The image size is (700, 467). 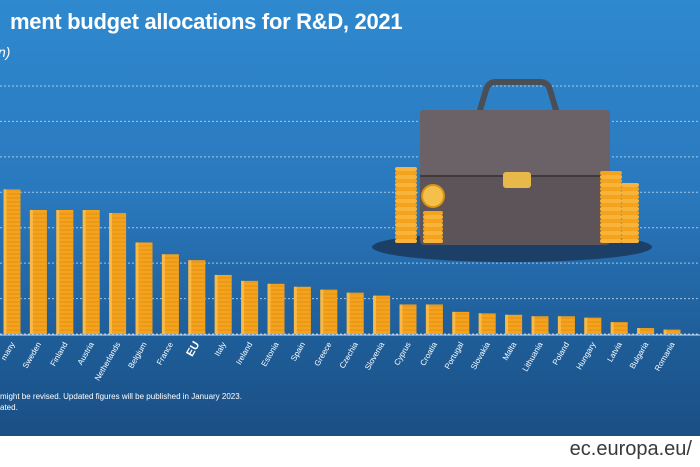 I want to click on category-label: Poland, so click(x=561, y=354).